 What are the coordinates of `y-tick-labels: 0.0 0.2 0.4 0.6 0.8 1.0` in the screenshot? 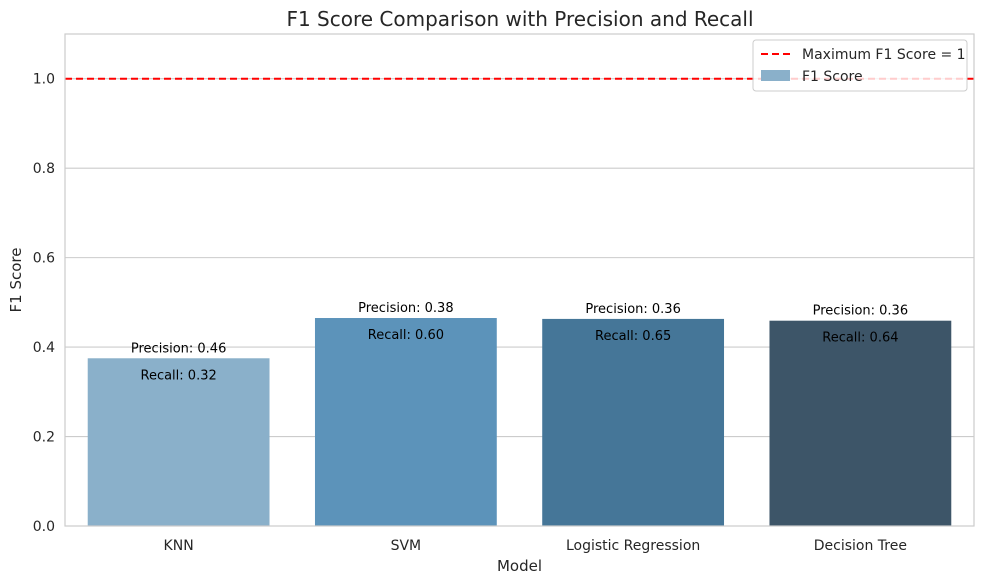 It's located at (44, 303).